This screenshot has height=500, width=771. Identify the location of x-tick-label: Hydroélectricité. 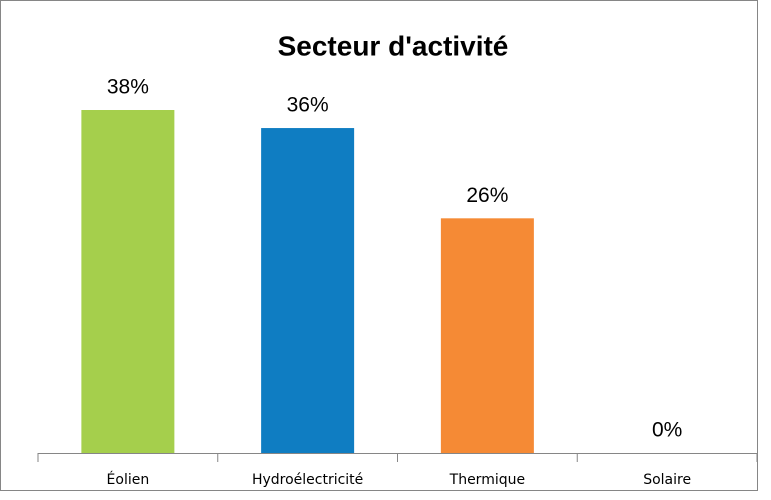
(307, 480).